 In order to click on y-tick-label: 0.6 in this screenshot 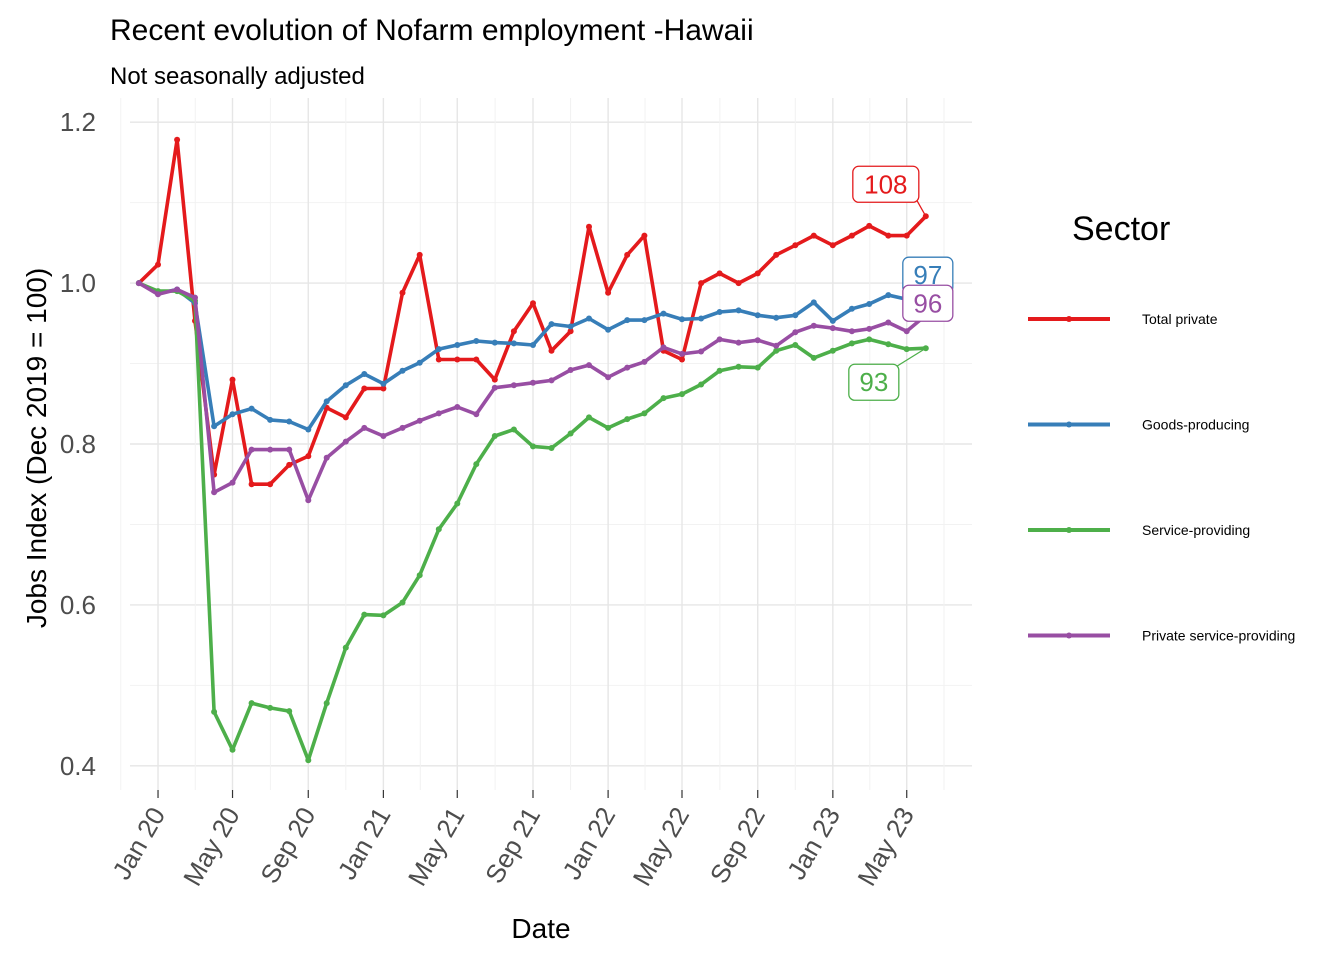, I will do `click(78, 605)`.